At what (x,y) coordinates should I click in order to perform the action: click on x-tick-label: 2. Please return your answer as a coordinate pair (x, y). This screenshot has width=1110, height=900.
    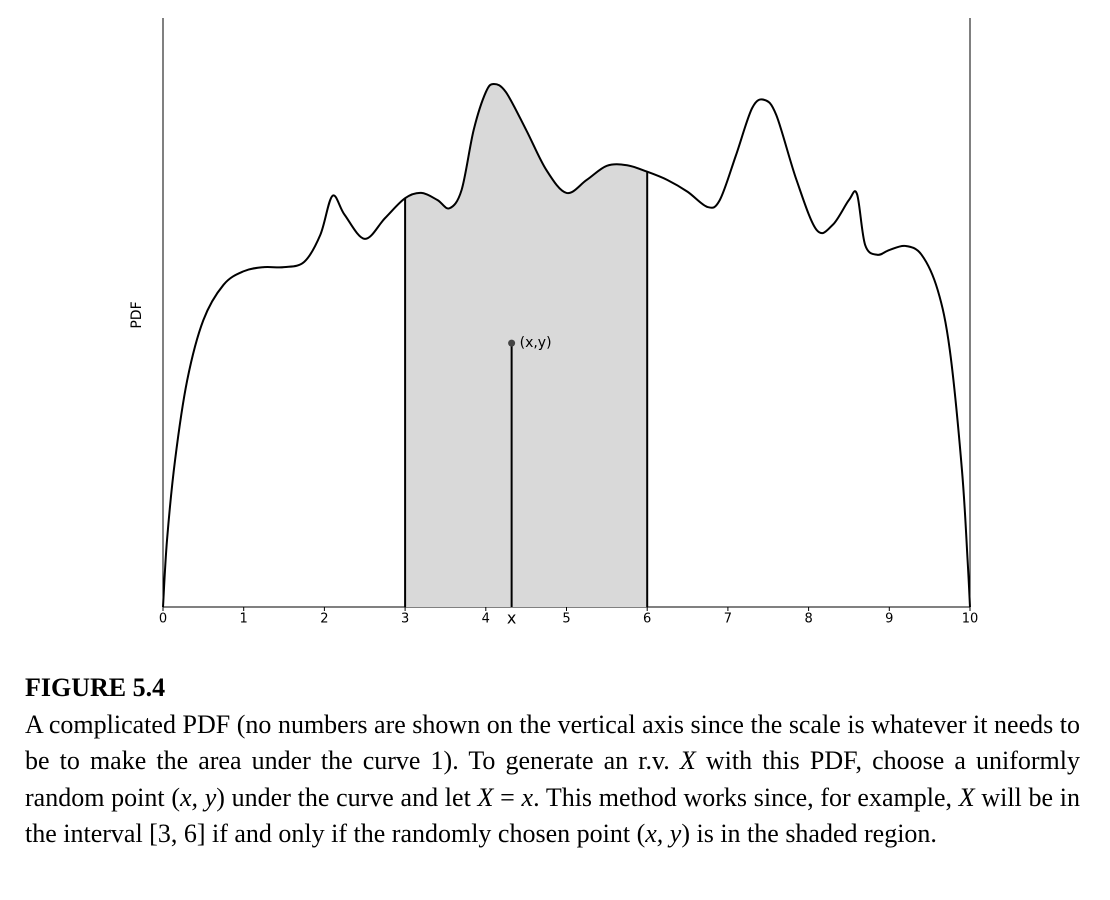
    Looking at the image, I should click on (324, 619).